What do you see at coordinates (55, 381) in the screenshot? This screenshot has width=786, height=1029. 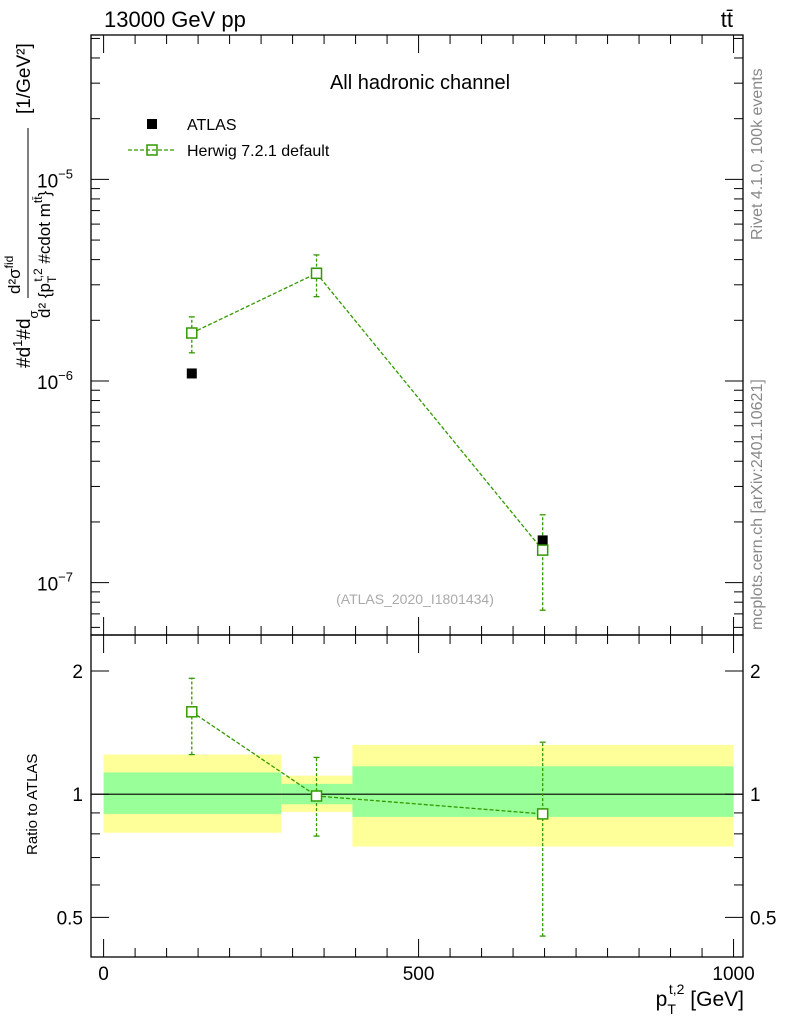 I see `main-ytick-label: 10⁻⁶` at bounding box center [55, 381].